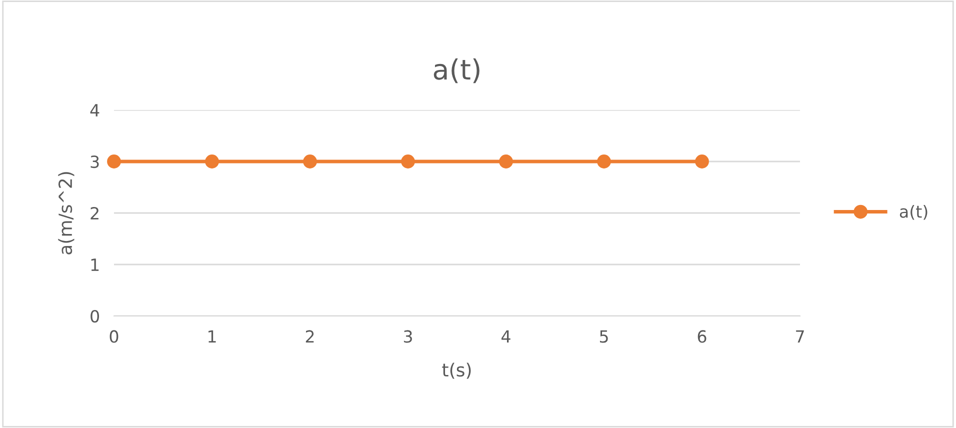  Describe the element at coordinates (800, 336) in the screenshot. I see `x-tick-label: 7` at that location.